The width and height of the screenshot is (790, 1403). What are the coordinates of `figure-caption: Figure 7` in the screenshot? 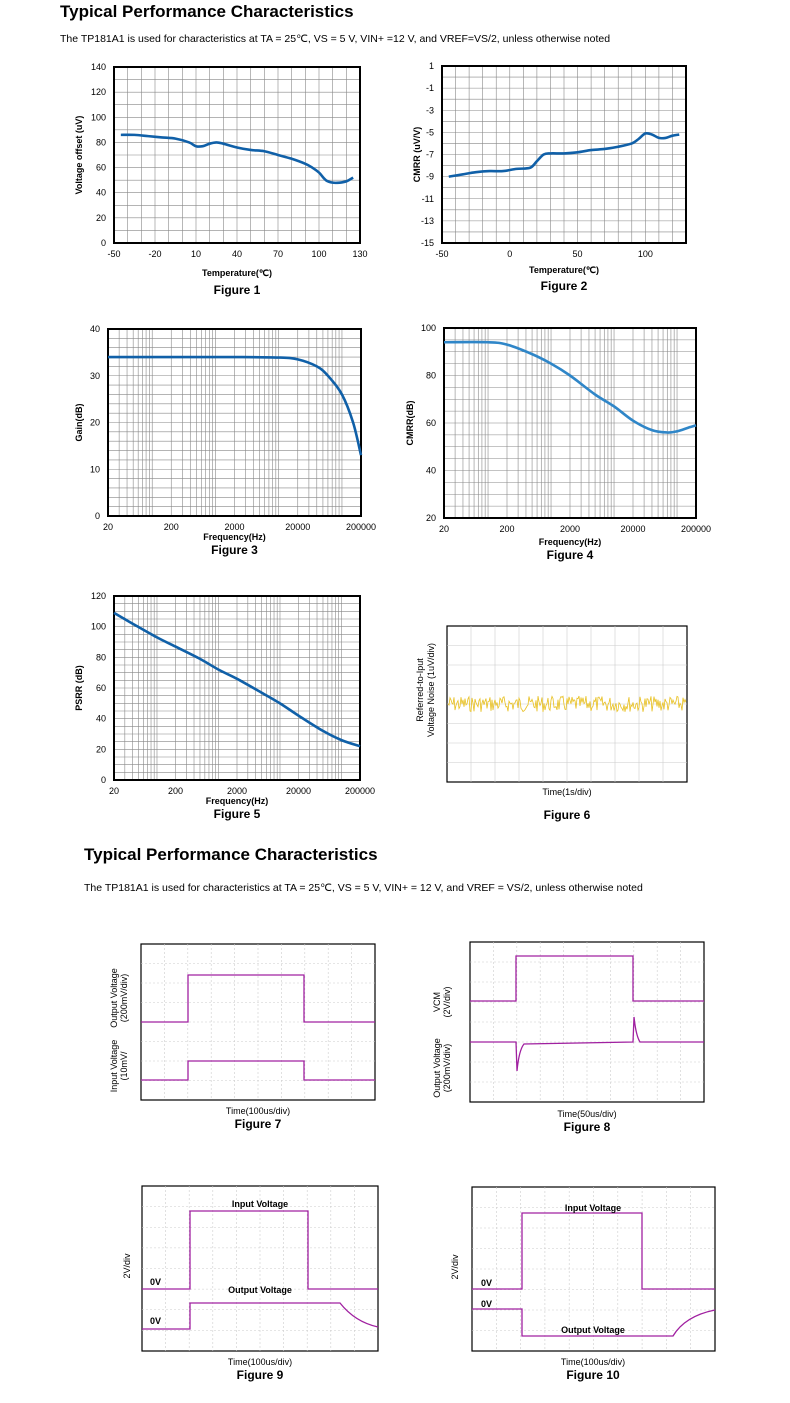 It's located at (258, 1124).